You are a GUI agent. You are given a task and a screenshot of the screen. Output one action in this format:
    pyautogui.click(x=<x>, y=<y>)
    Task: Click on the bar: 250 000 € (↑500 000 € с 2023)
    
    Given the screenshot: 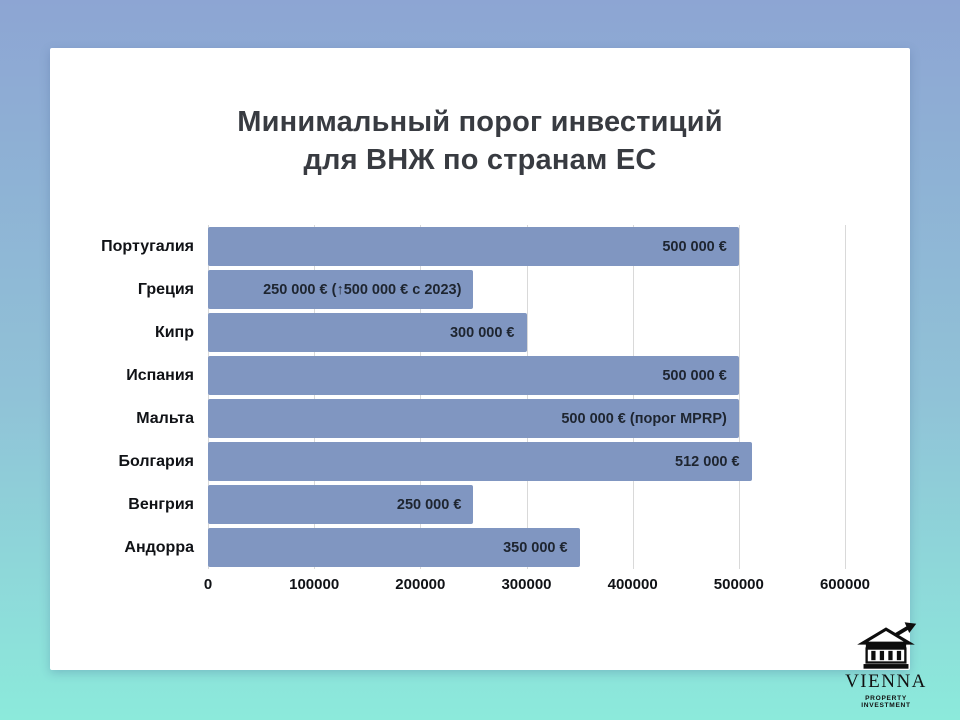 What is the action you would take?
    pyautogui.click(x=341, y=290)
    